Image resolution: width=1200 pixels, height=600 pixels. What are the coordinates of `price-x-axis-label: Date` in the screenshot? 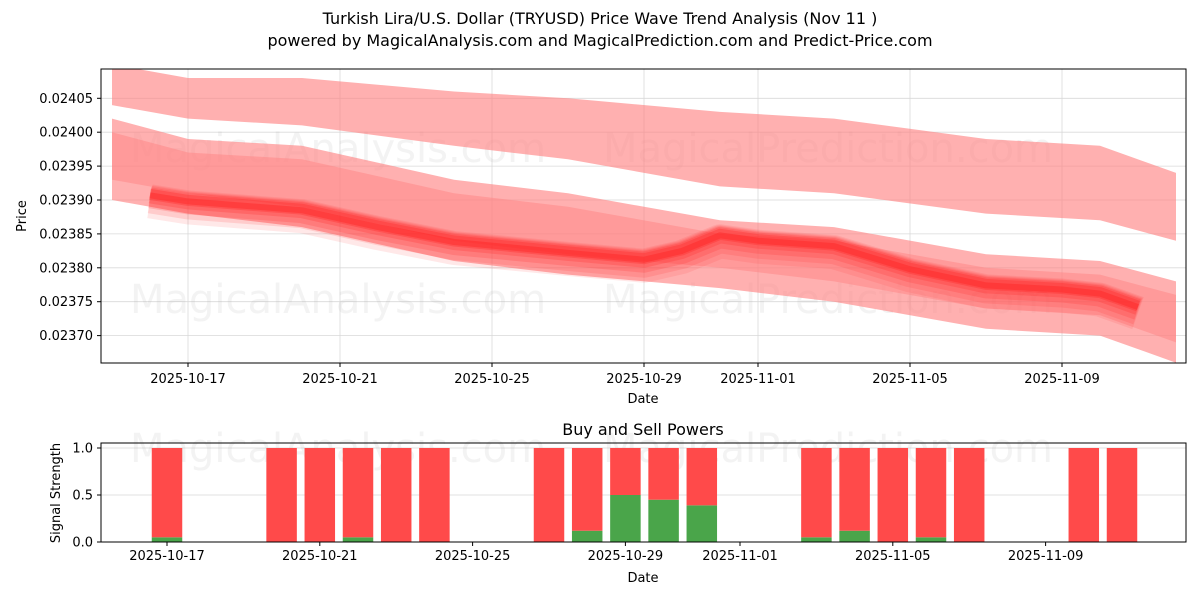 It's located at (642, 399).